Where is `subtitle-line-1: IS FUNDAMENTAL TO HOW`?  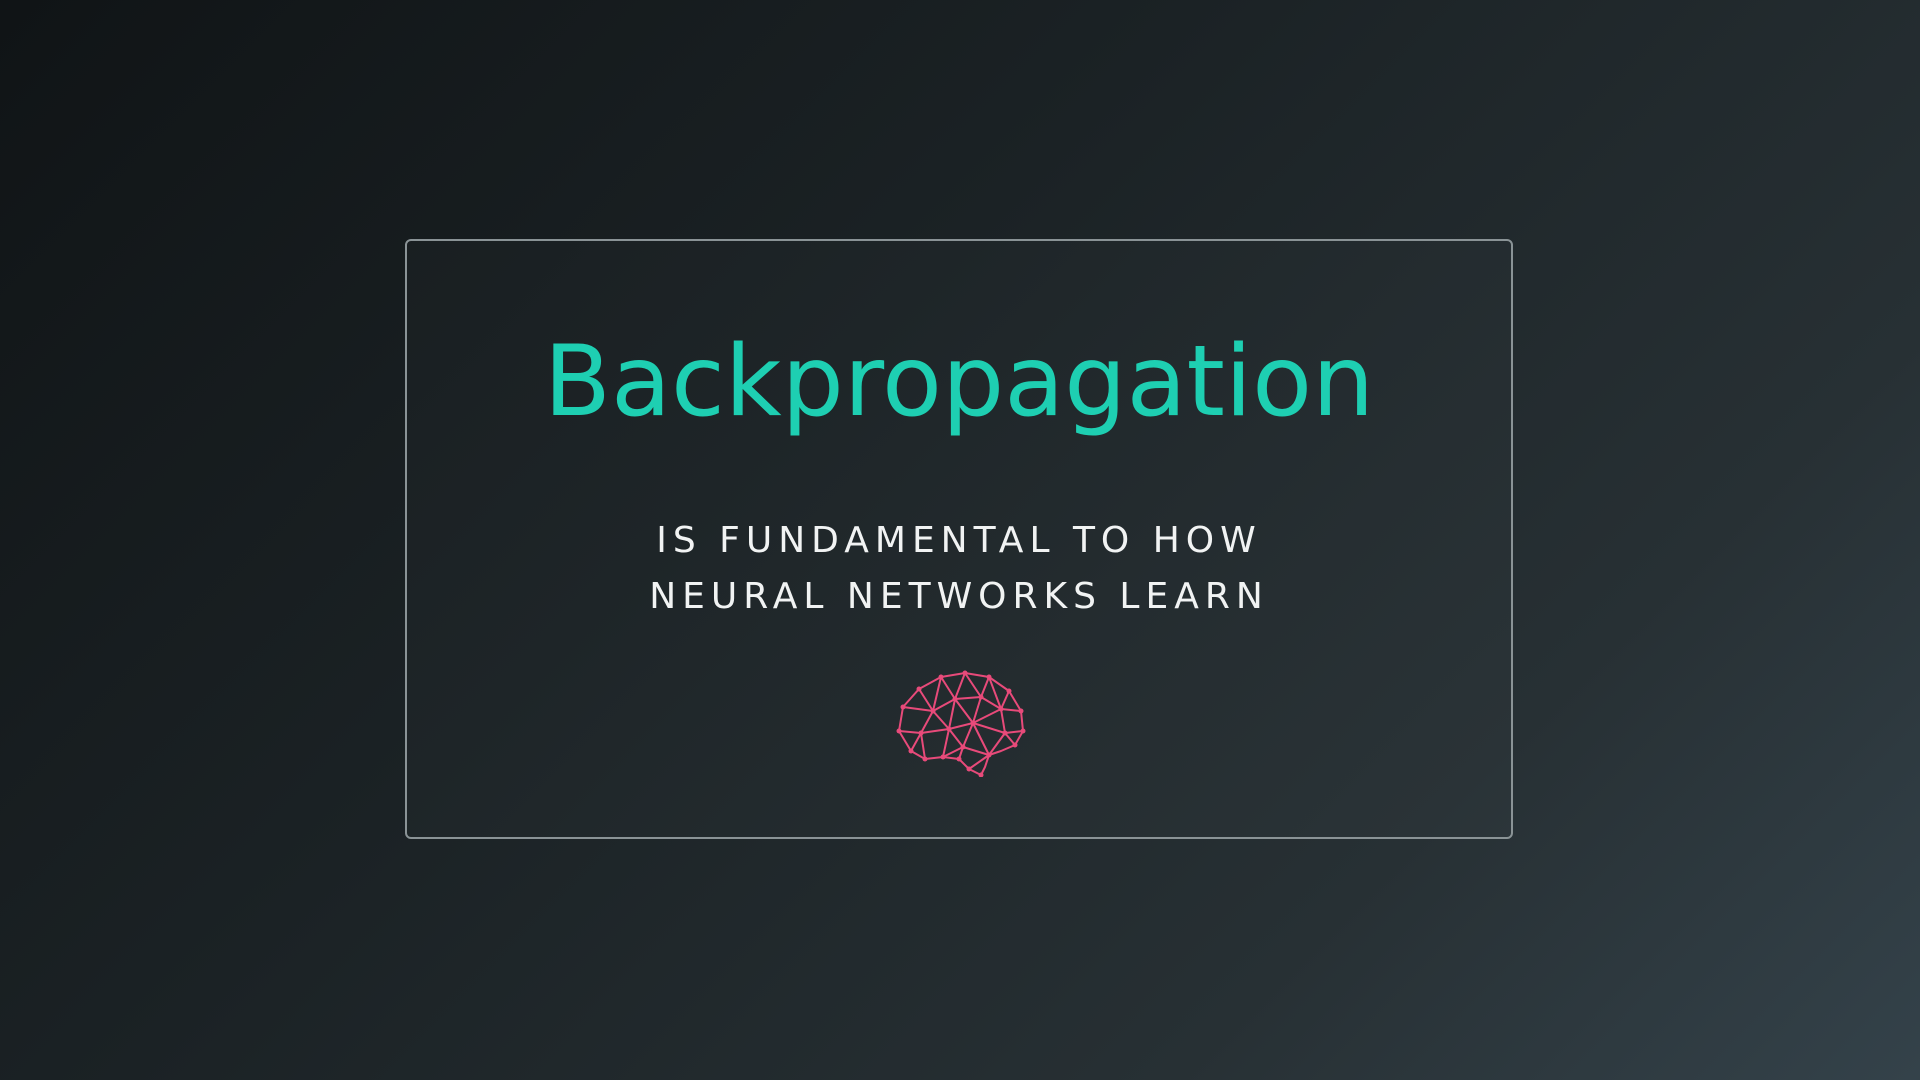
subtitle-line-1: IS FUNDAMENTAL TO HOW is located at coordinates (959, 540).